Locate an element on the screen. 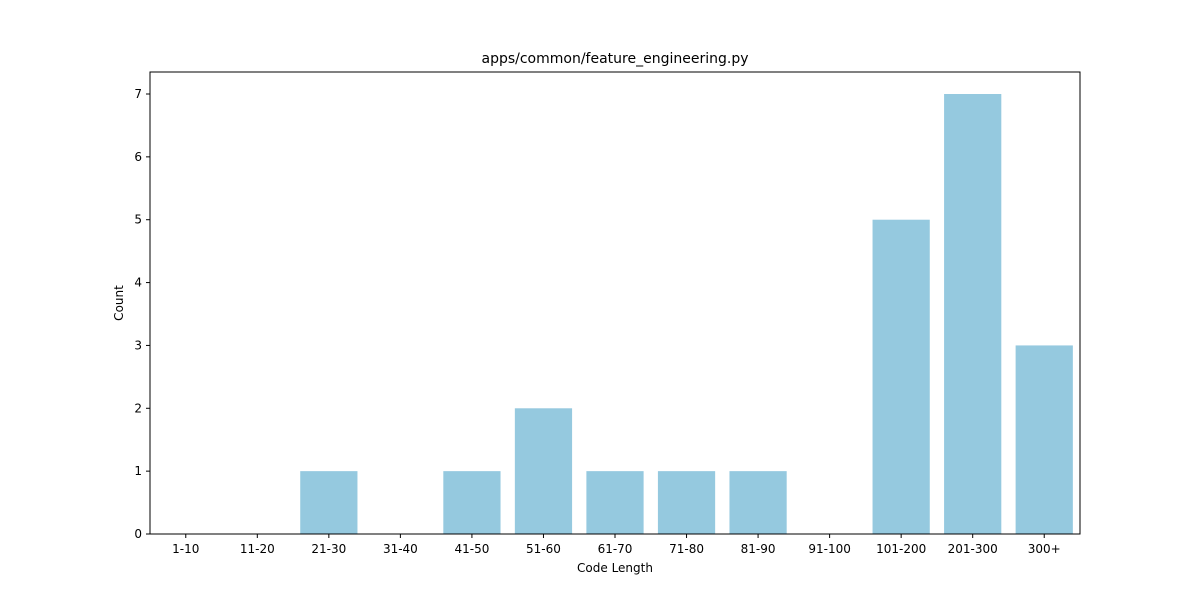  x-tick-label: 201-300 is located at coordinates (973, 549).